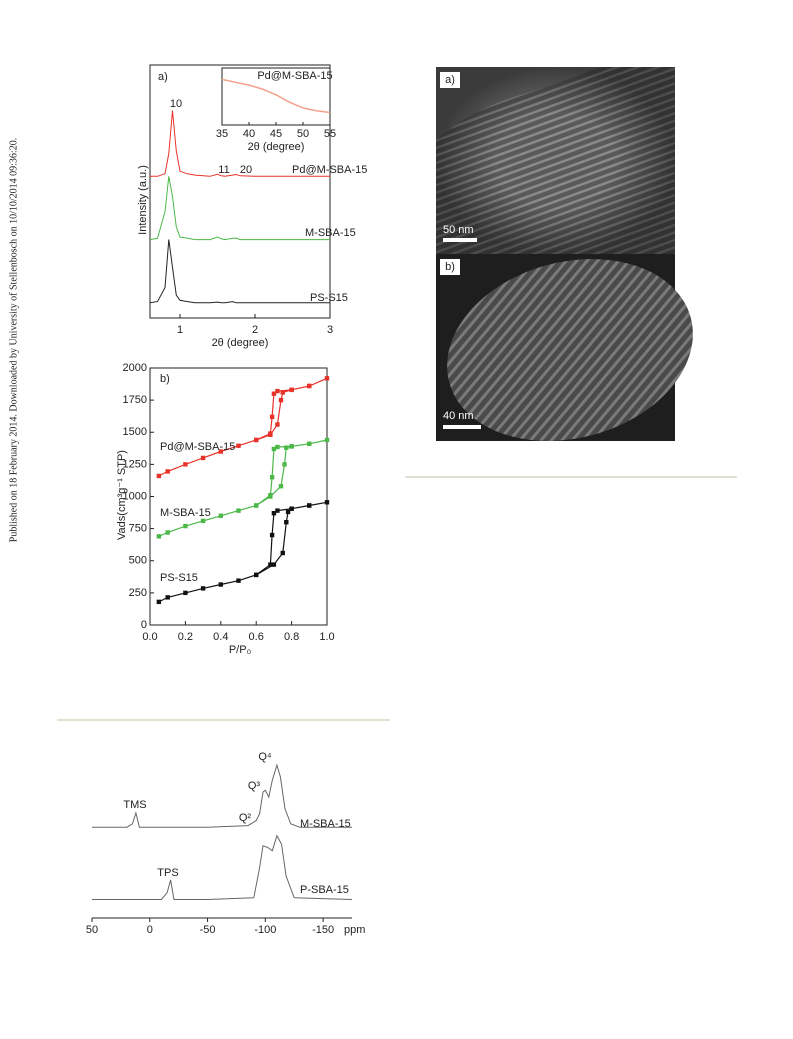  What do you see at coordinates (570, 350) in the screenshot?
I see `tem-particle` at bounding box center [570, 350].